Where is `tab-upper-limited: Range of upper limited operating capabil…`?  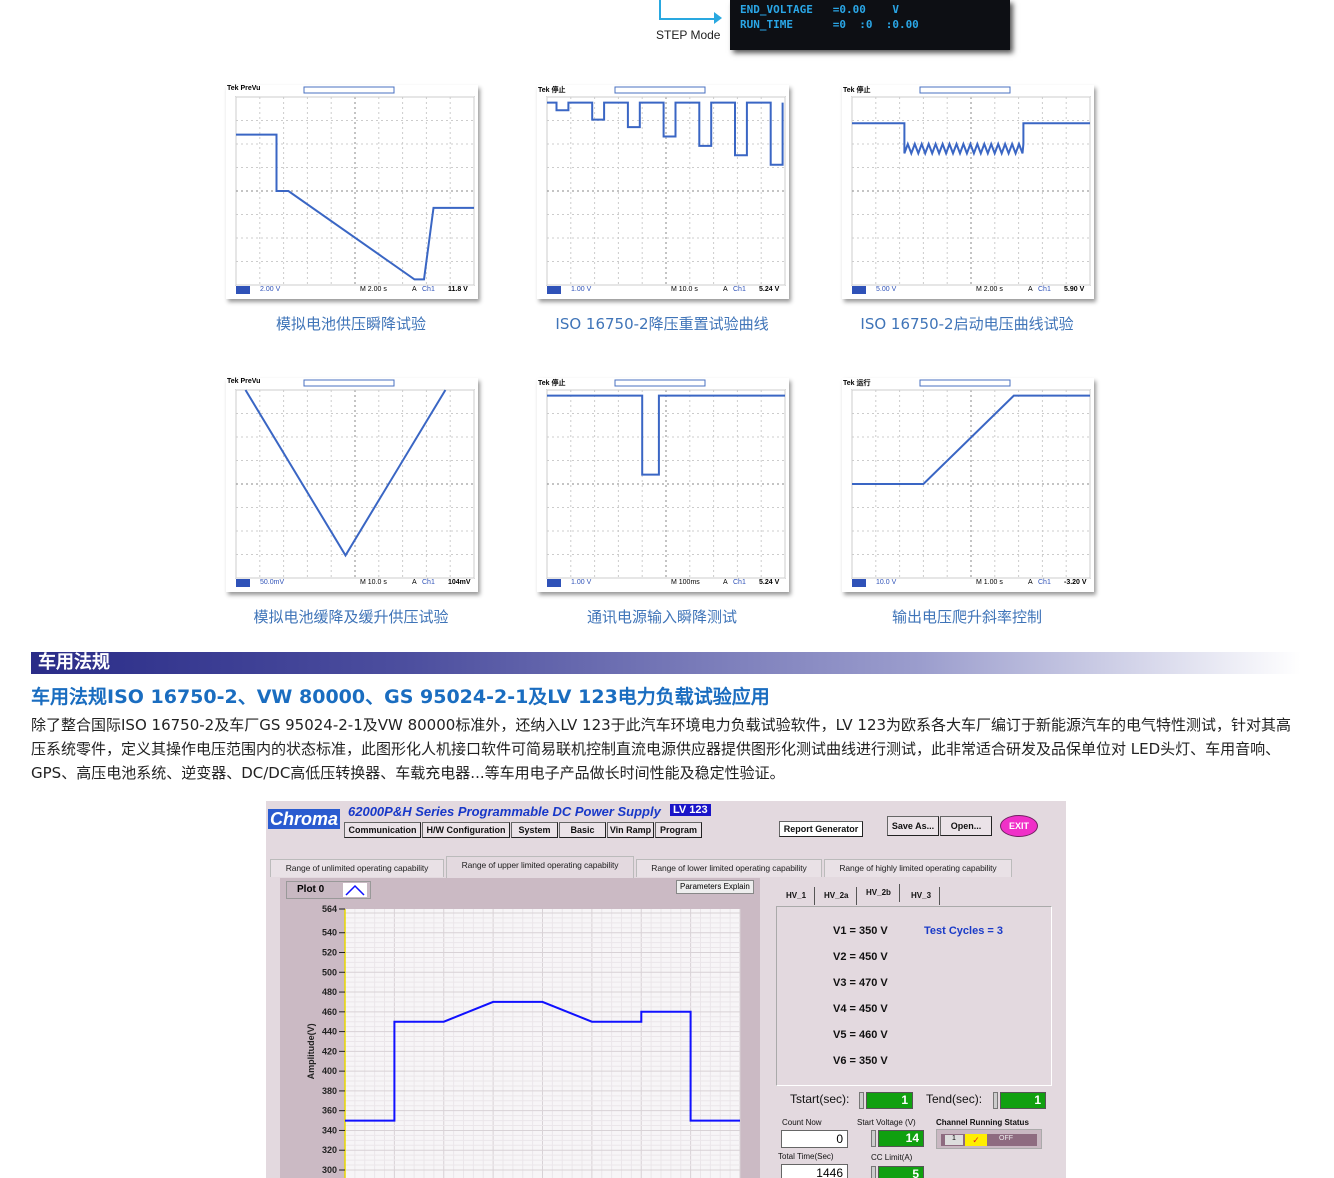 tab-upper-limited: Range of upper limited operating capabil… is located at coordinates (540, 867).